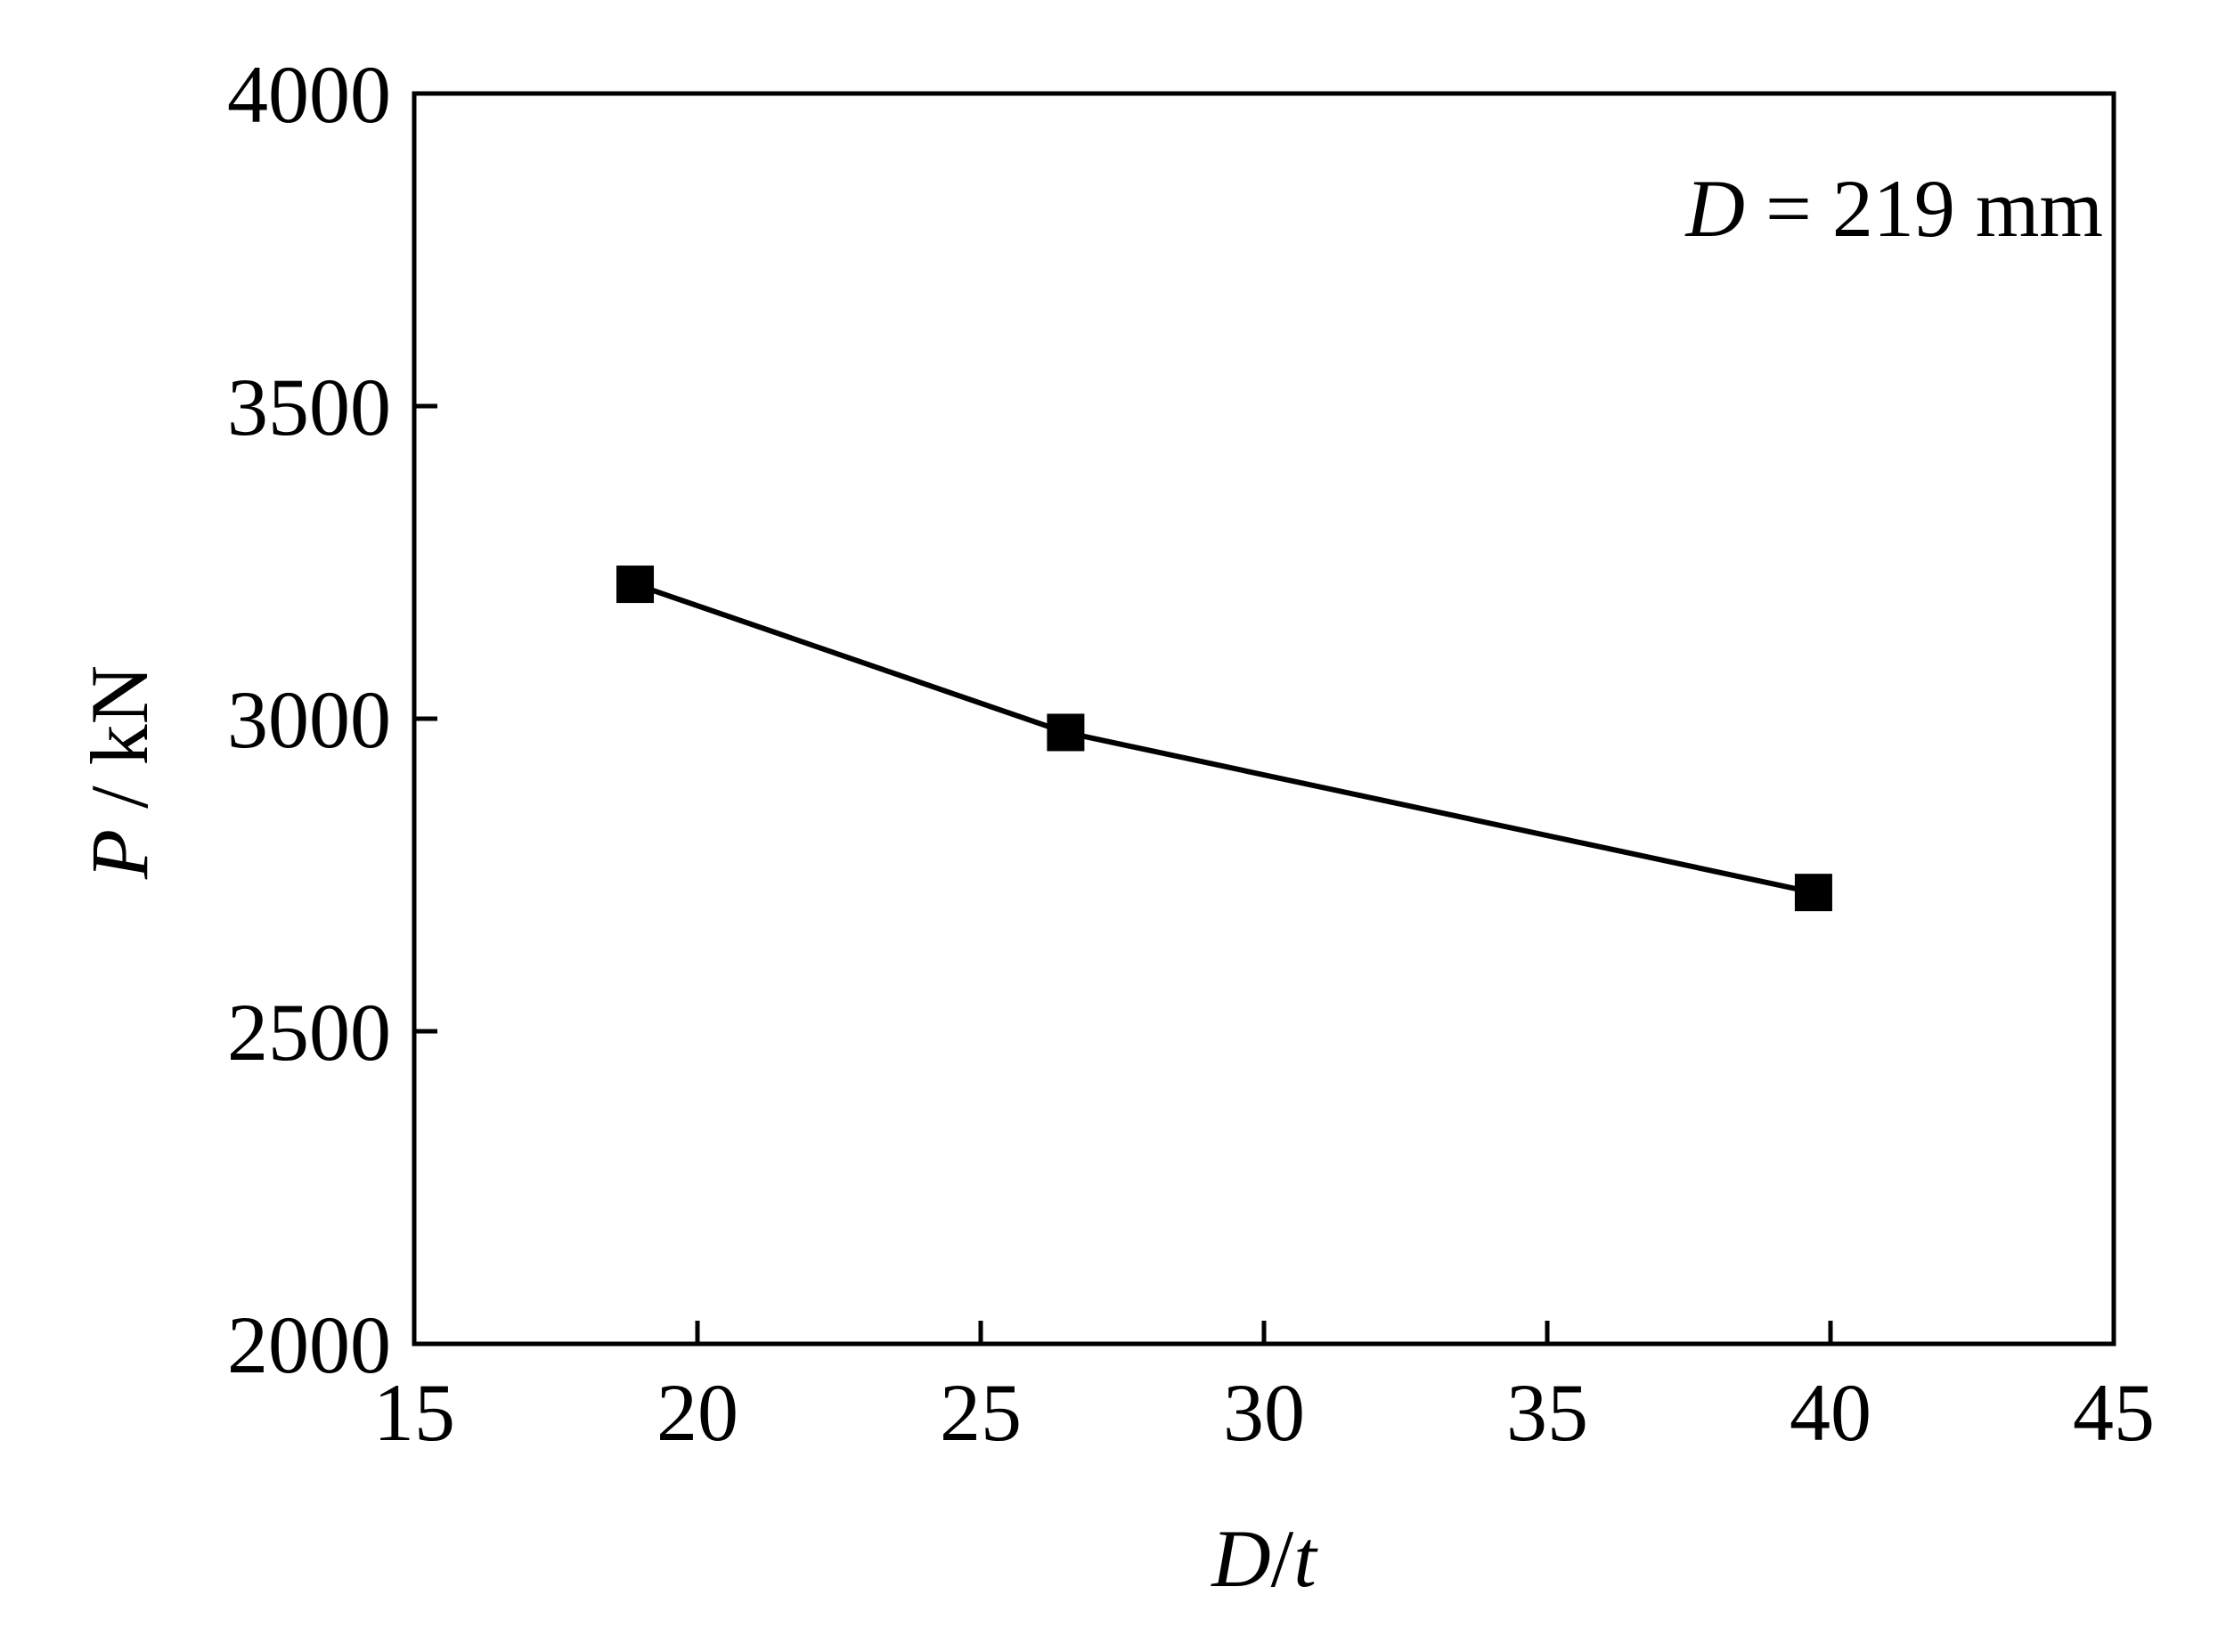  What do you see at coordinates (1715, 208) in the screenshot?
I see `annotation-variable: D` at bounding box center [1715, 208].